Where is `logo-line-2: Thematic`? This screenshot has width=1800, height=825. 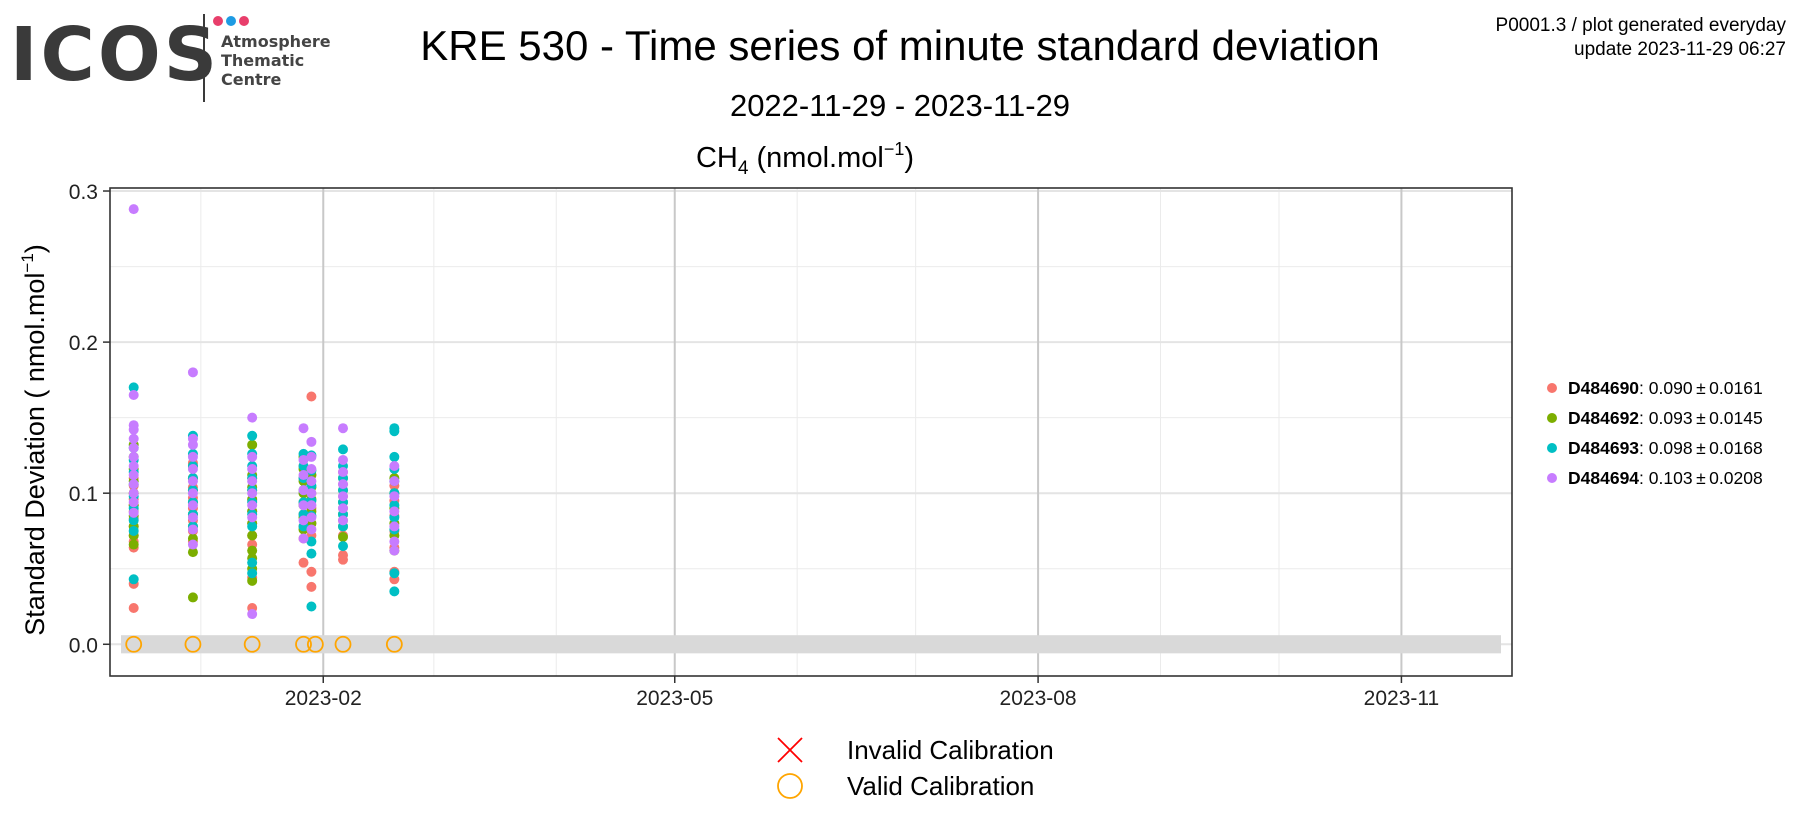 logo-line-2: Thematic is located at coordinates (263, 60).